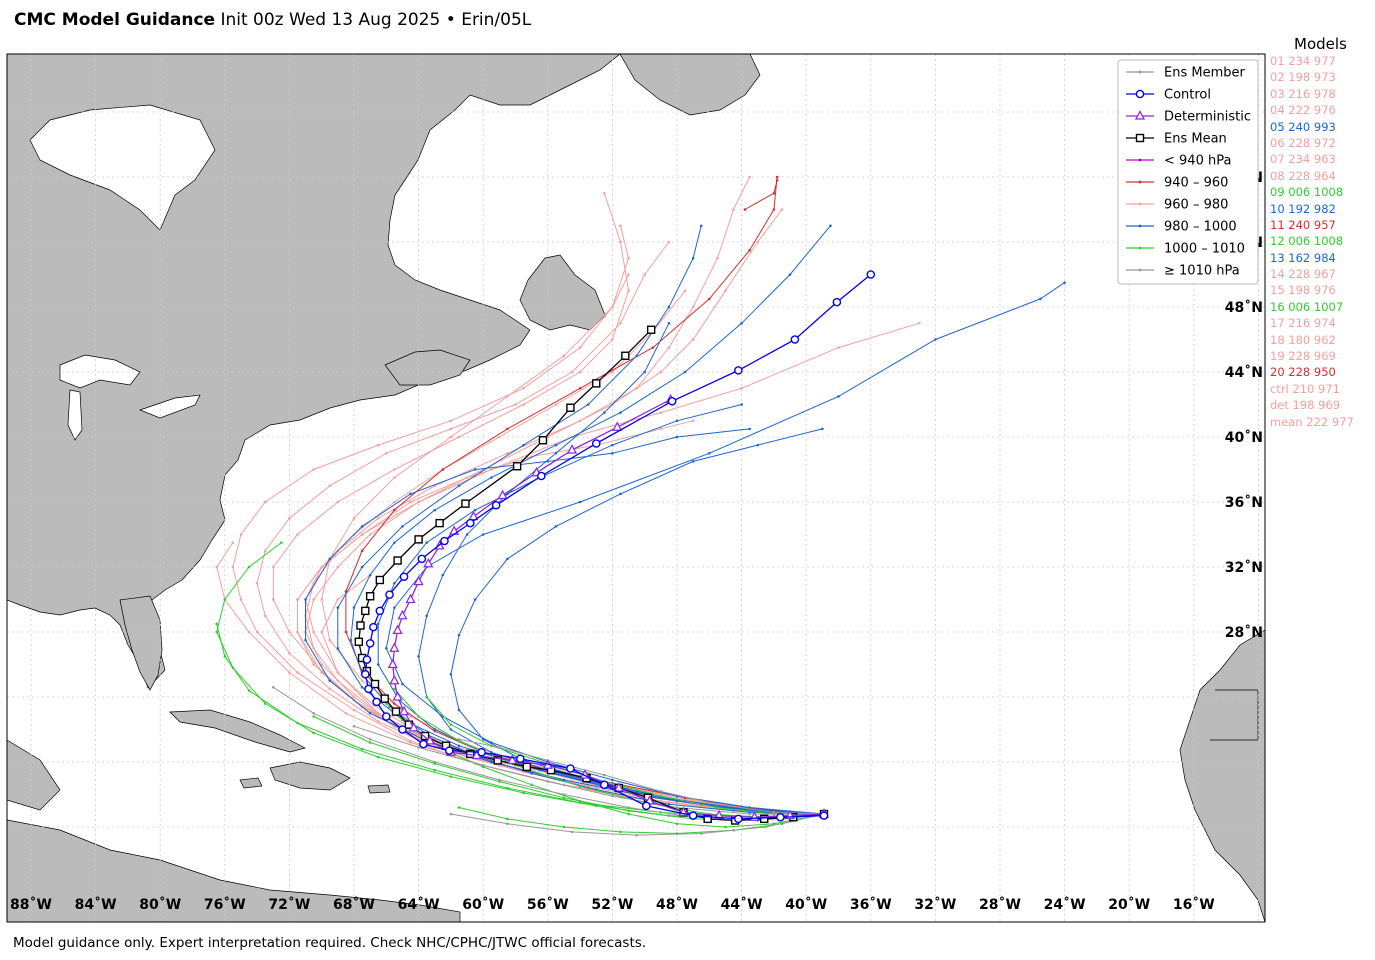  Describe the element at coordinates (1244, 502) in the screenshot. I see `lat-label: 36˚N` at that location.